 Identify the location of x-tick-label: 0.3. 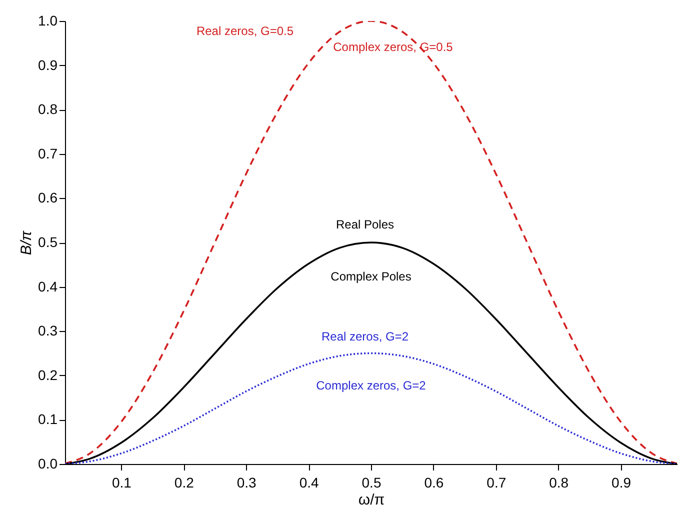
(246, 482).